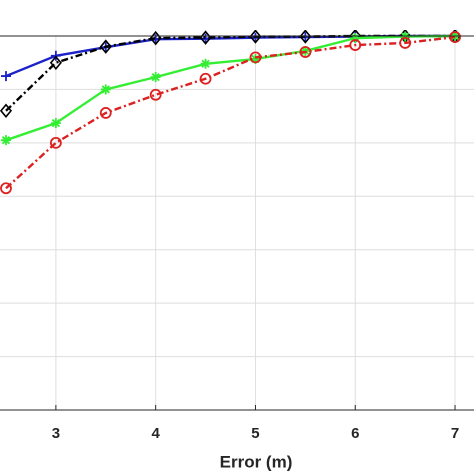  I want to click on x-axis-label: Error (m), so click(256, 461).